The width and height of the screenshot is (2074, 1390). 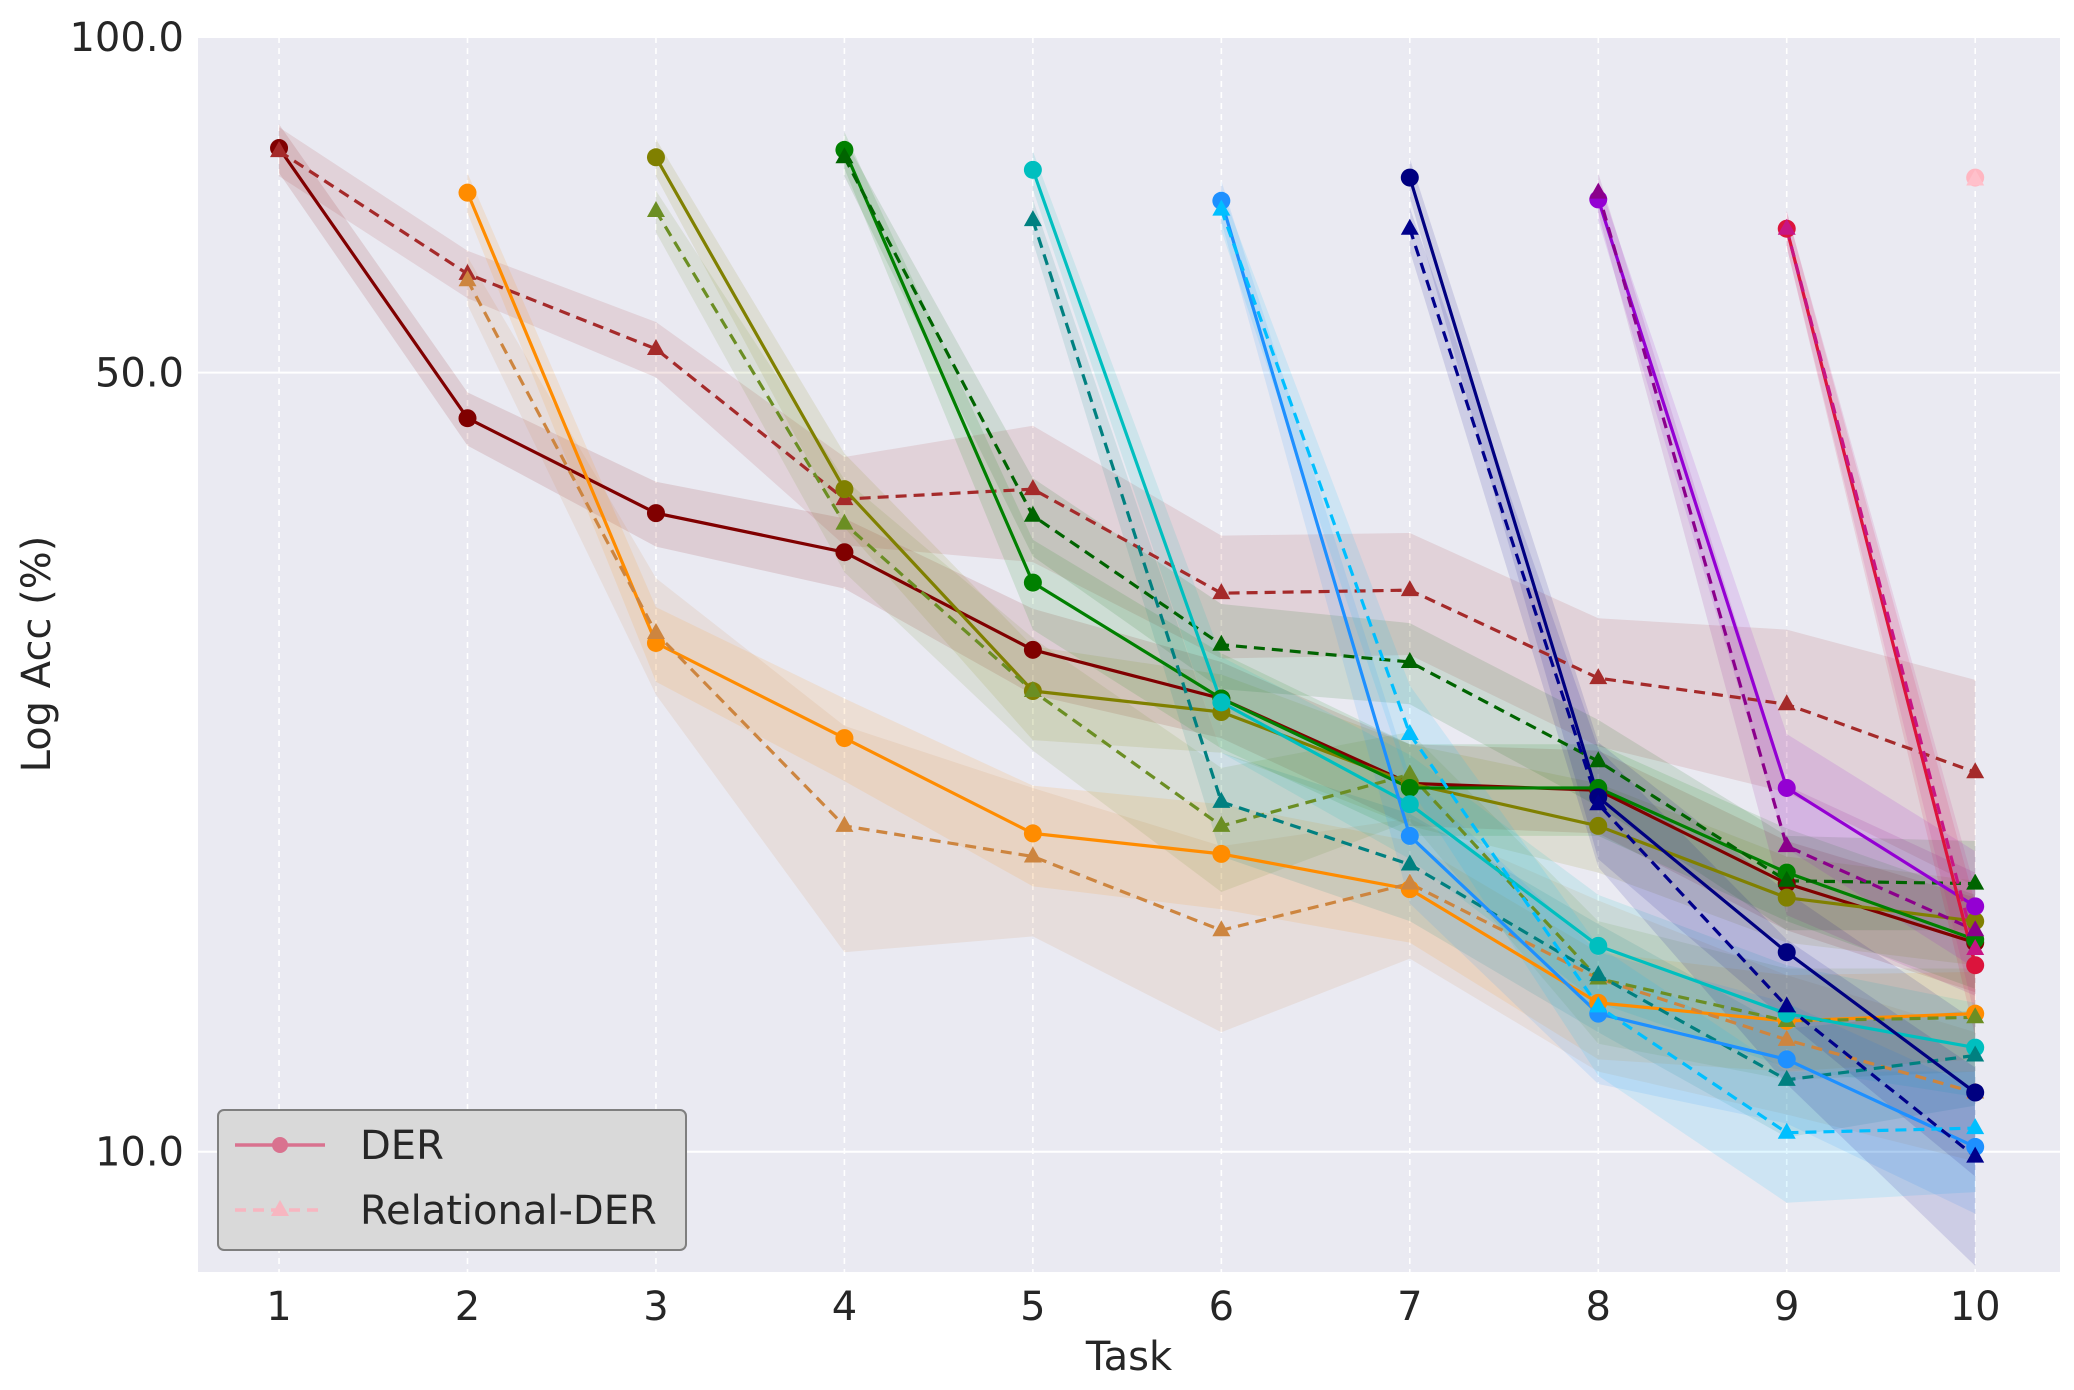 I want to click on y-tick-label: 100.0, so click(x=126, y=38).